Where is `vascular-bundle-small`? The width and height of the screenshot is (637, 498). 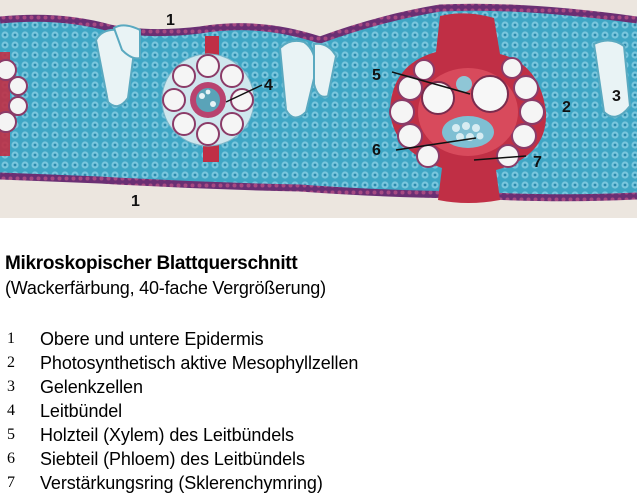 vascular-bundle-small is located at coordinates (208, 100).